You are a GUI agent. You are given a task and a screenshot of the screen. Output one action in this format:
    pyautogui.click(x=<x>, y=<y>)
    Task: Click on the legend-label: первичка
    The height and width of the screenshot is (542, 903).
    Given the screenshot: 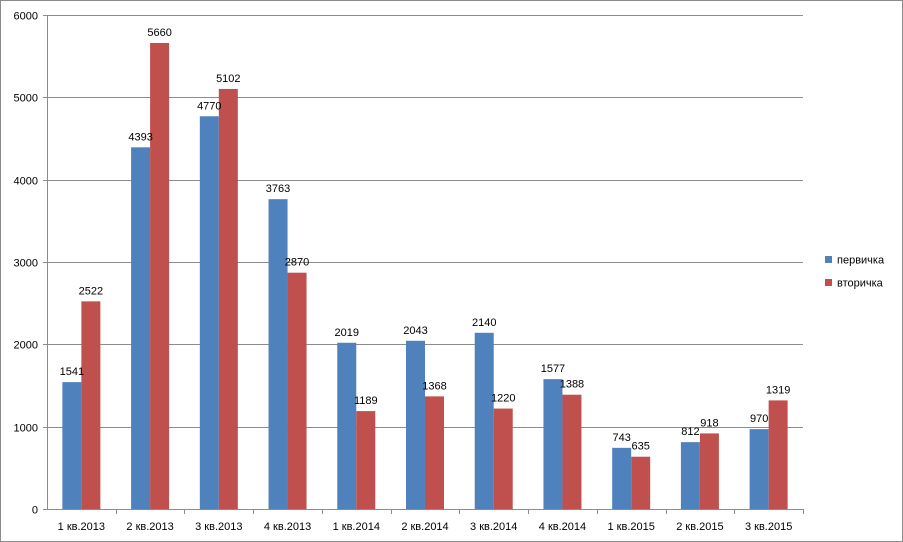 What is the action you would take?
    pyautogui.click(x=861, y=261)
    